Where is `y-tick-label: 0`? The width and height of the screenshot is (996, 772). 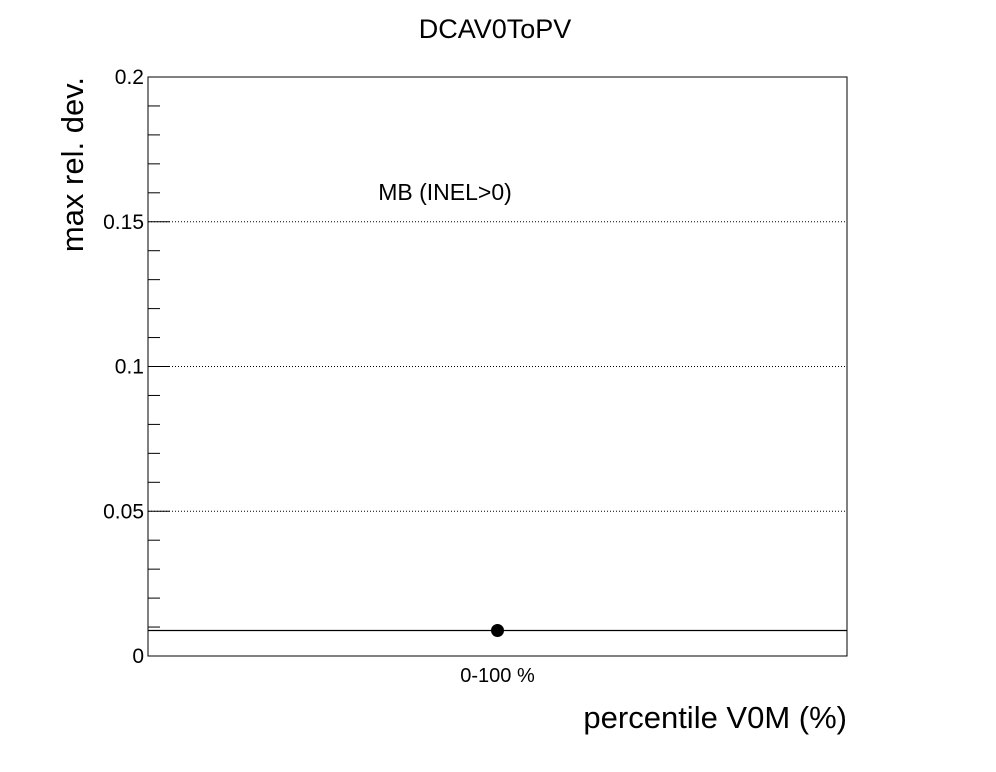
y-tick-label: 0 is located at coordinates (138, 656).